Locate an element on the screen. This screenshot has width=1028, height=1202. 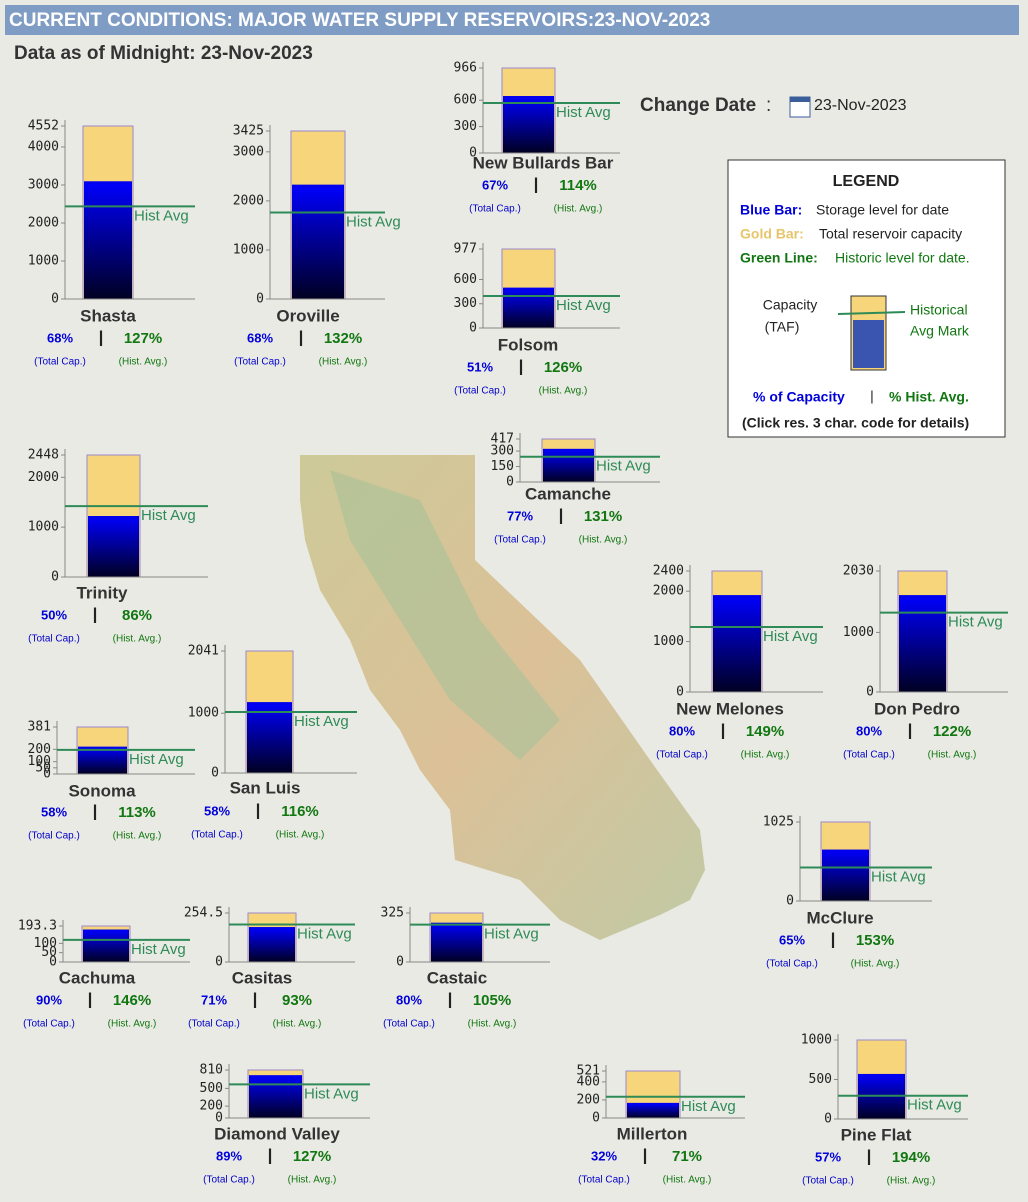
y-tick-label: 2400 is located at coordinates (668, 571).